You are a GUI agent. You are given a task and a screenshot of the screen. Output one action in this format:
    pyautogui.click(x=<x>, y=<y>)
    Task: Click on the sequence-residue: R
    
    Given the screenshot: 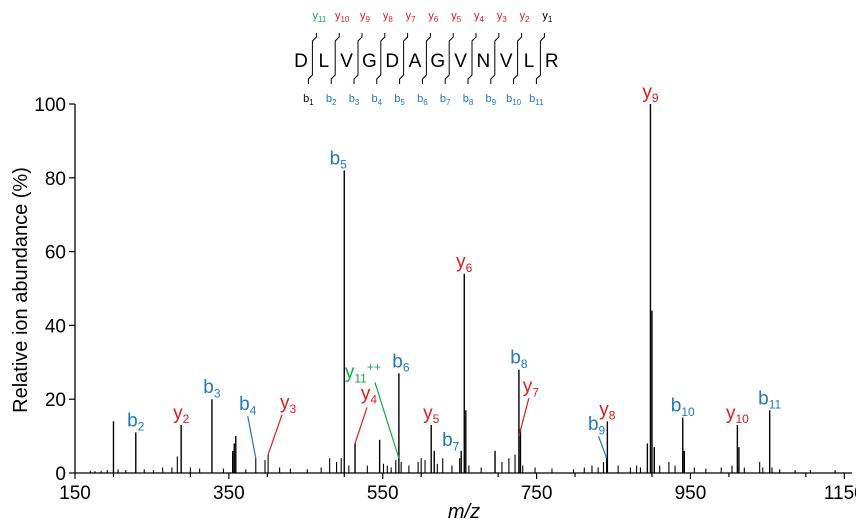 What is the action you would take?
    pyautogui.click(x=552, y=61)
    